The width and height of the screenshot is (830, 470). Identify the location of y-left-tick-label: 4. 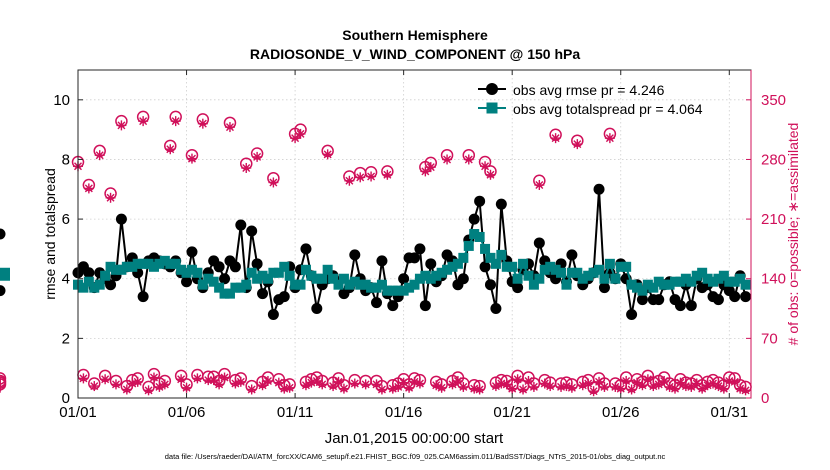
(66, 279).